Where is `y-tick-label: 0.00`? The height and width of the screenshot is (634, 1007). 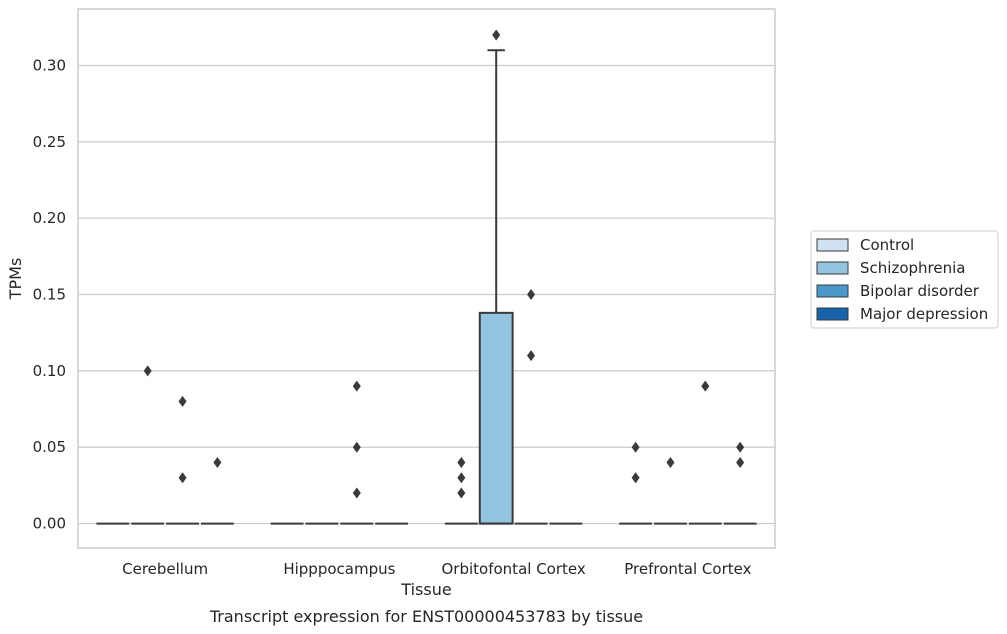
y-tick-label: 0.00 is located at coordinates (49, 524).